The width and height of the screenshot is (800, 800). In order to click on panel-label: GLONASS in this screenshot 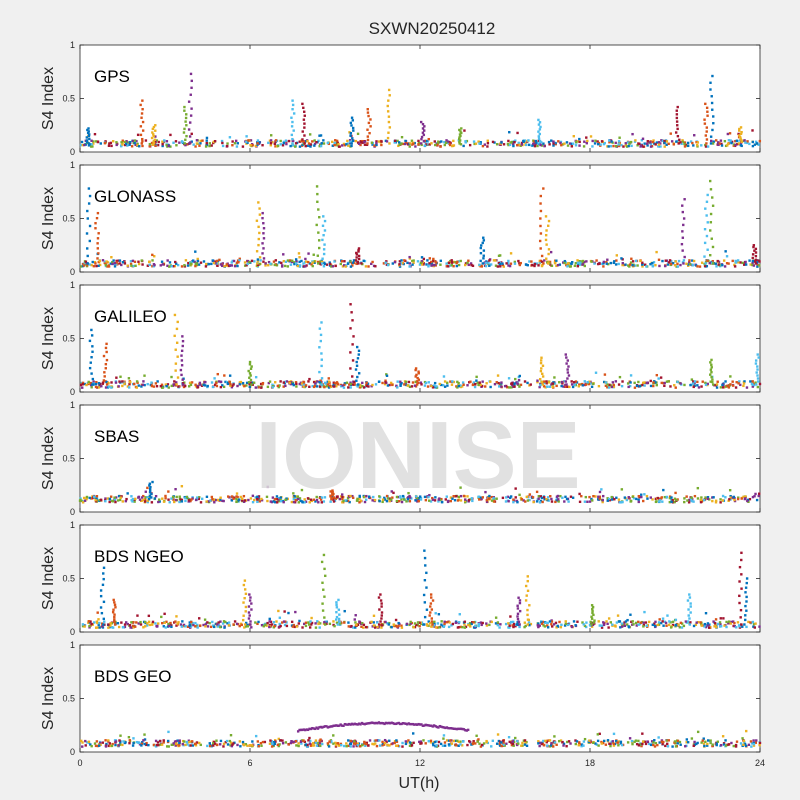, I will do `click(135, 196)`.